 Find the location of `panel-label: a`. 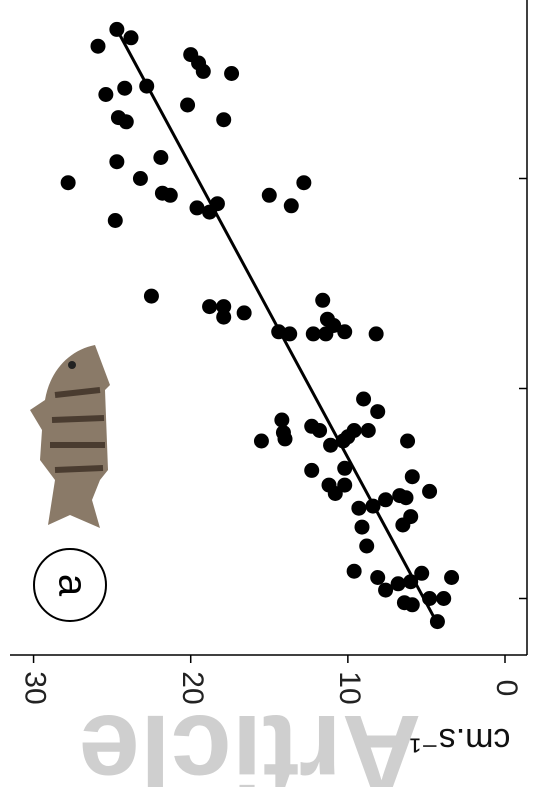

panel-label: a is located at coordinates (72, 585).